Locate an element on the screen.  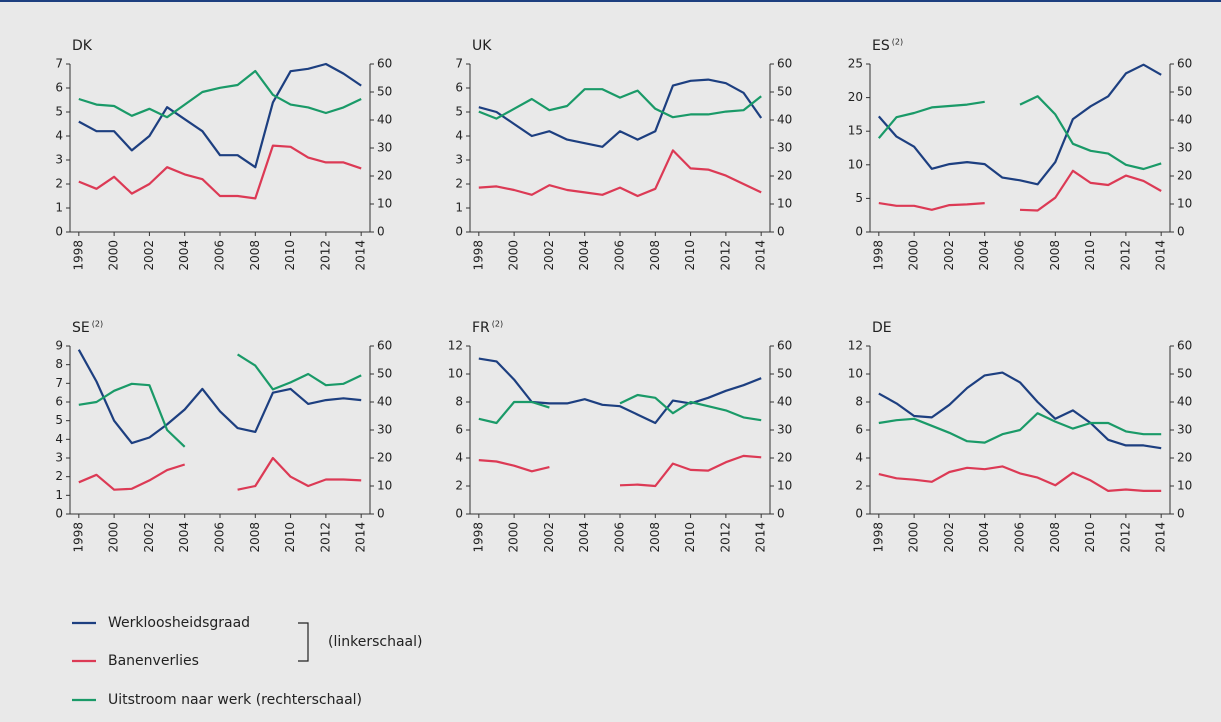
y-tick-label: 20 is located at coordinates (855, 97).